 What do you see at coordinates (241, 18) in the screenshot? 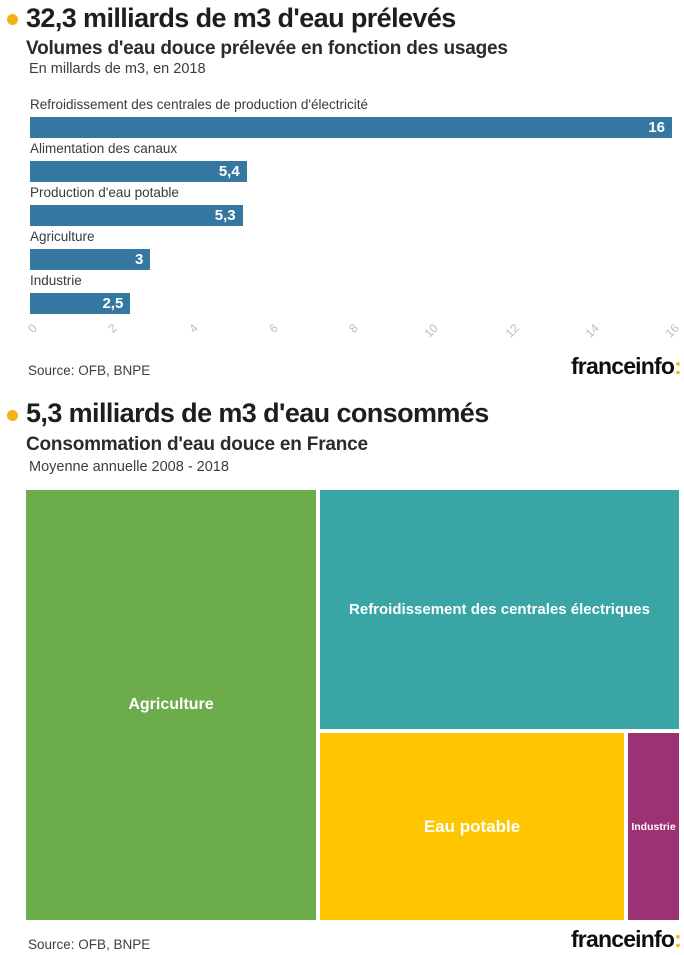
I see `chart1-title: 32,3 milliards de m3 d'eau prélevés` at bounding box center [241, 18].